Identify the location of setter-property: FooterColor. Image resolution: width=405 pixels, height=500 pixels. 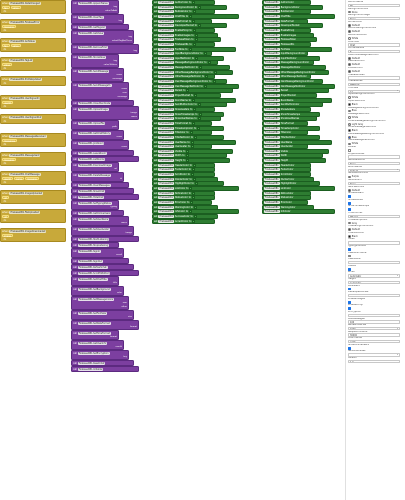
(181, 170).